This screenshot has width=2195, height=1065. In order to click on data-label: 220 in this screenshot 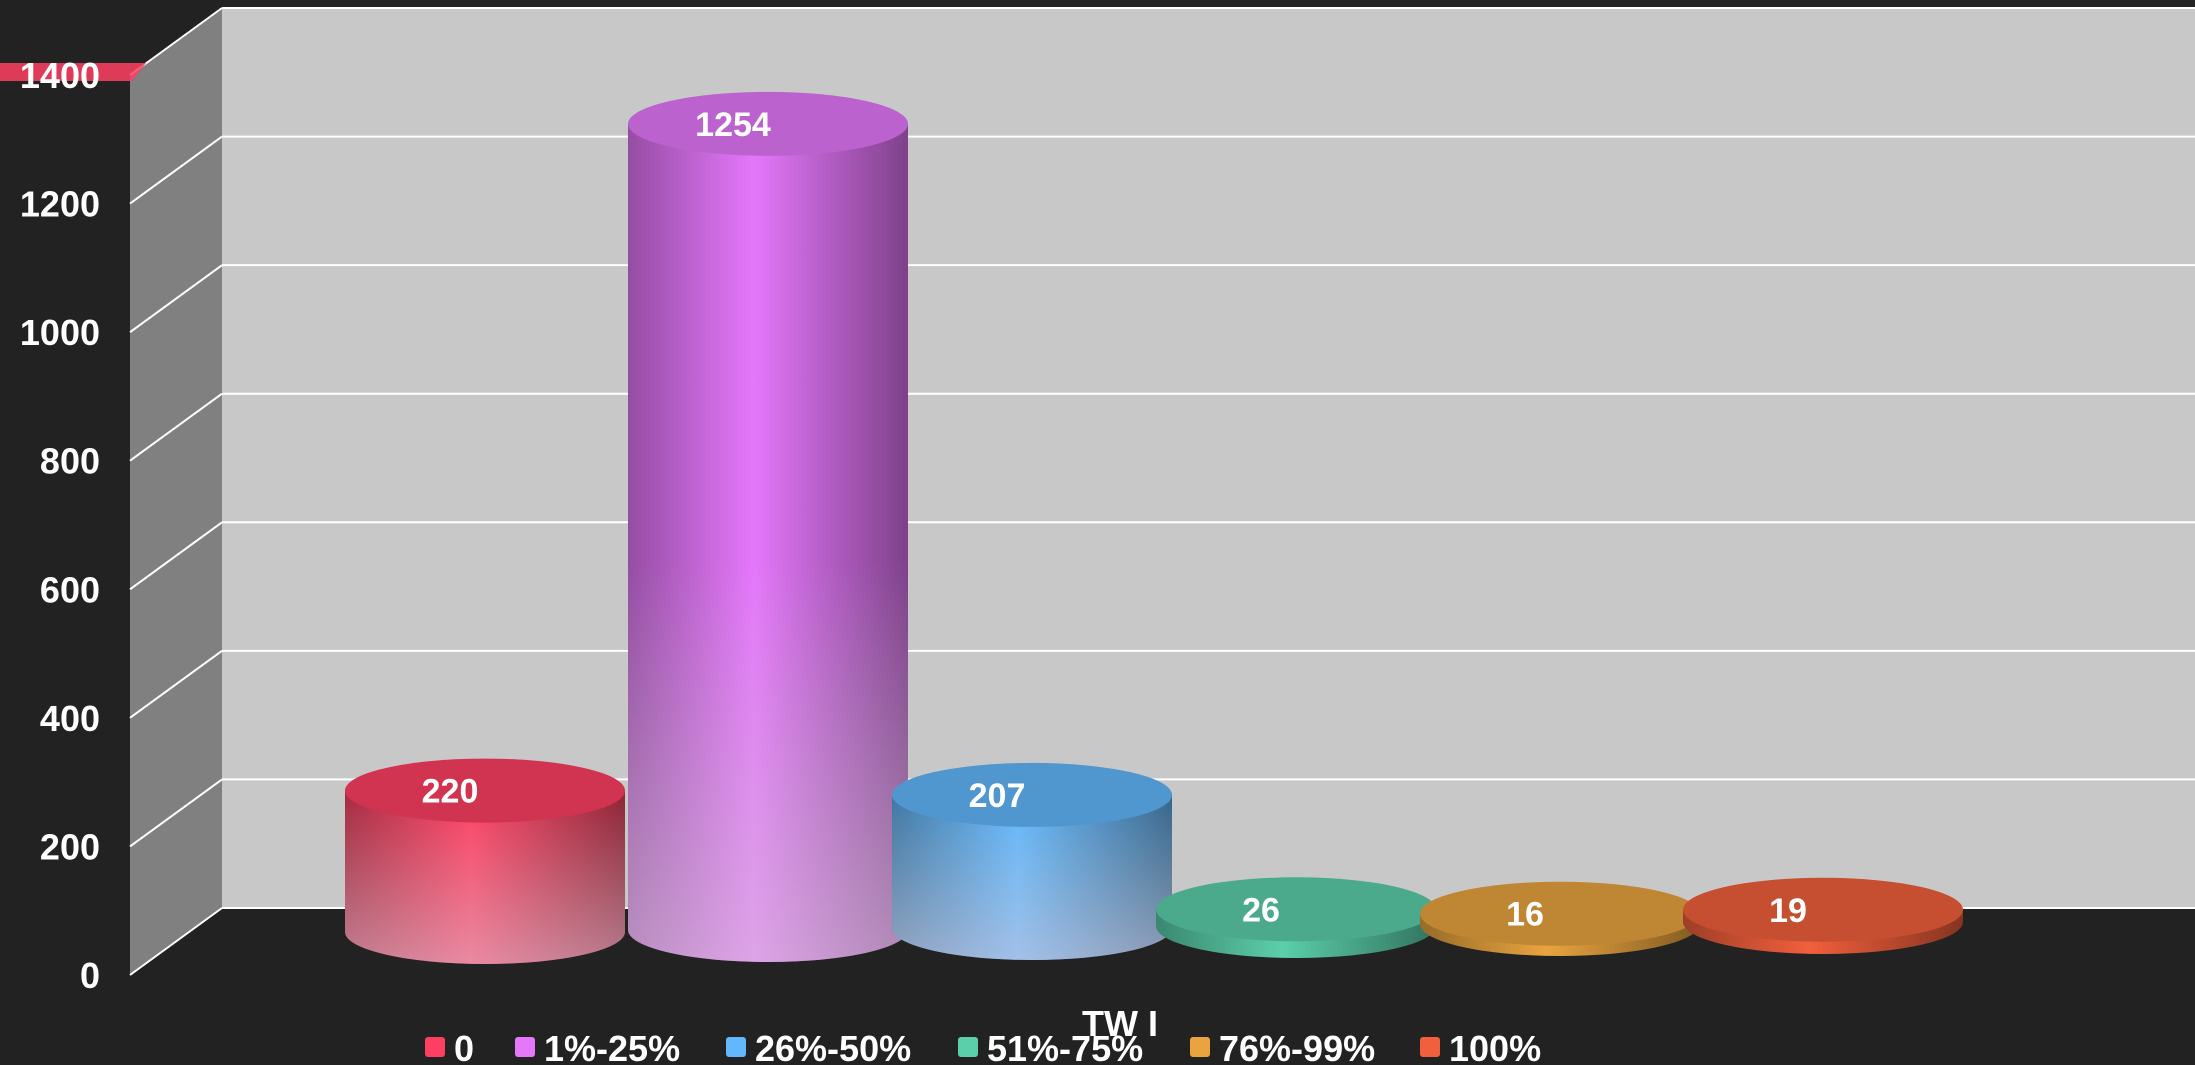, I will do `click(450, 792)`.